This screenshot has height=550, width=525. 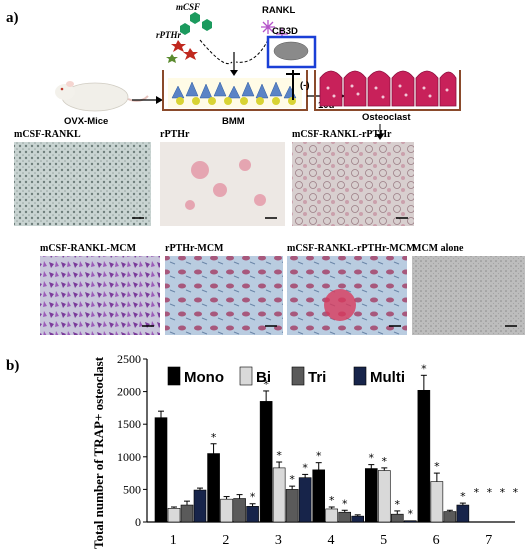 What do you see at coordinates (266, 384) in the screenshot?
I see `significance-star-mono-3: *` at bounding box center [266, 384].